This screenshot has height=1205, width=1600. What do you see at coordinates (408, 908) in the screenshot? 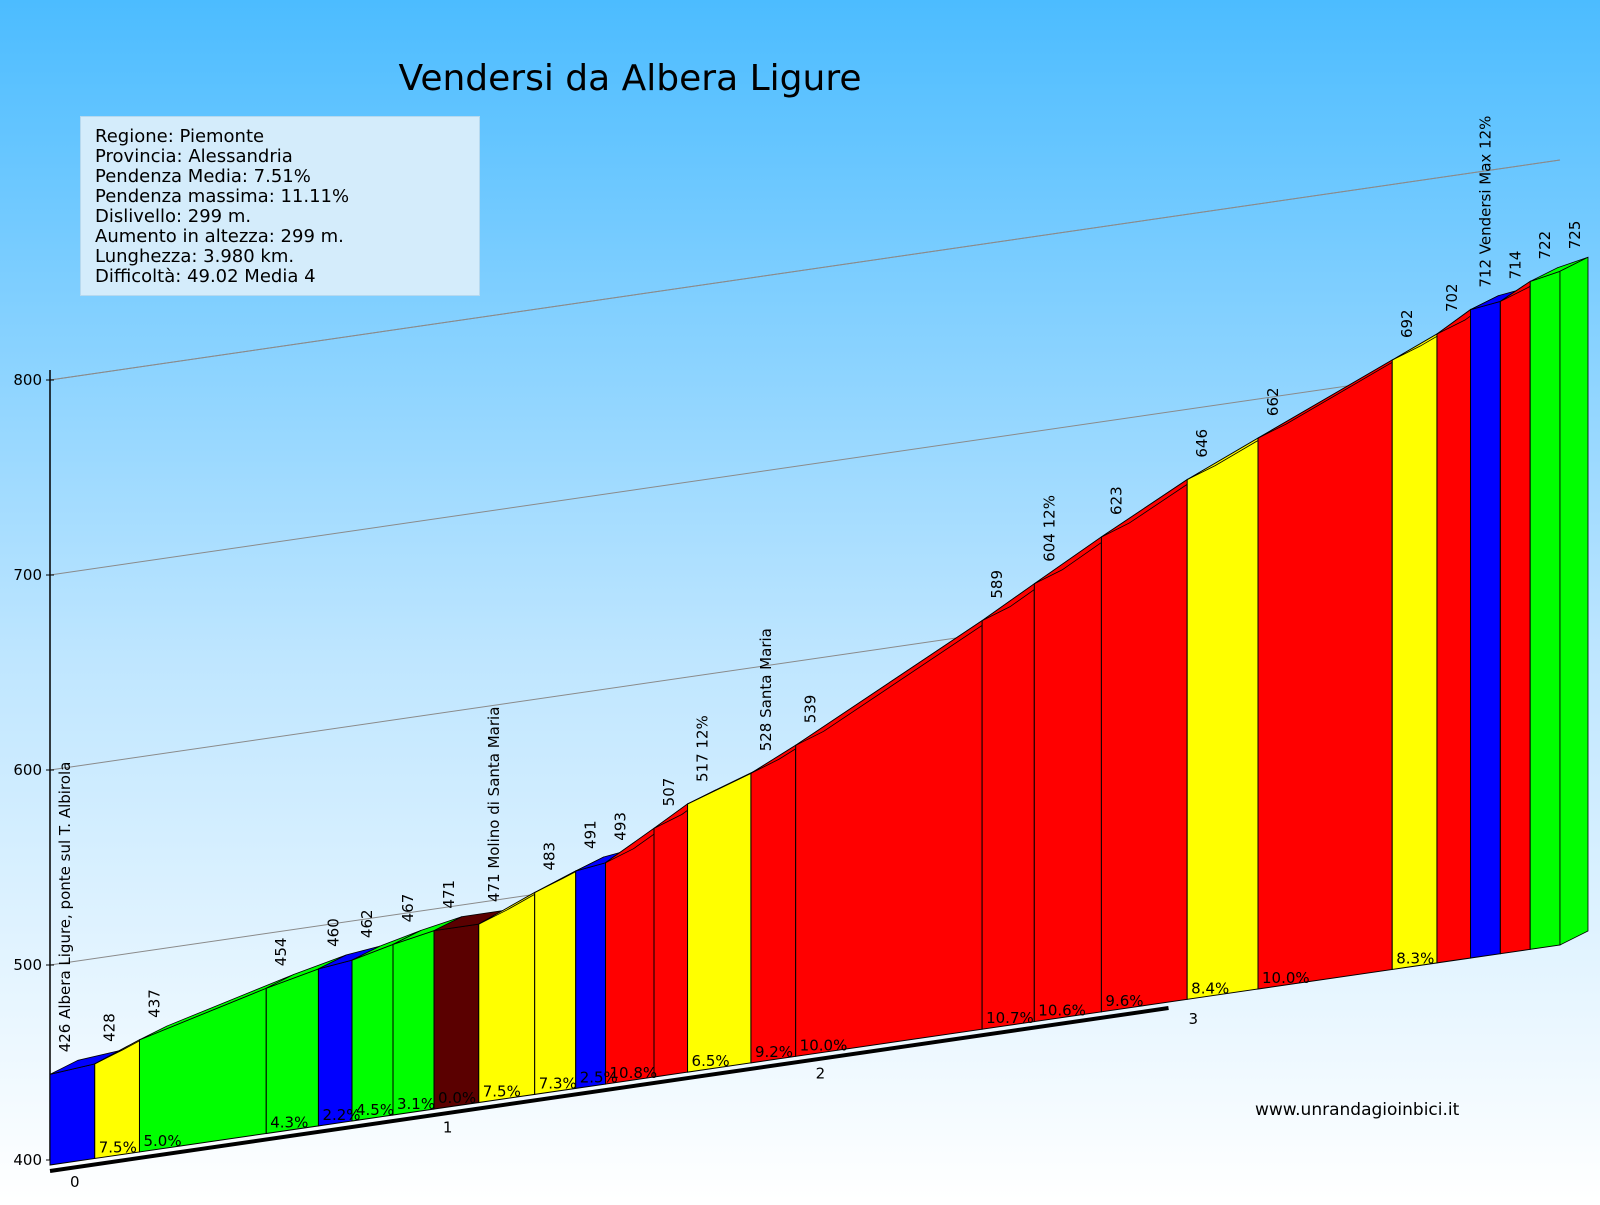
I see `altitude-label: 467` at bounding box center [408, 908].